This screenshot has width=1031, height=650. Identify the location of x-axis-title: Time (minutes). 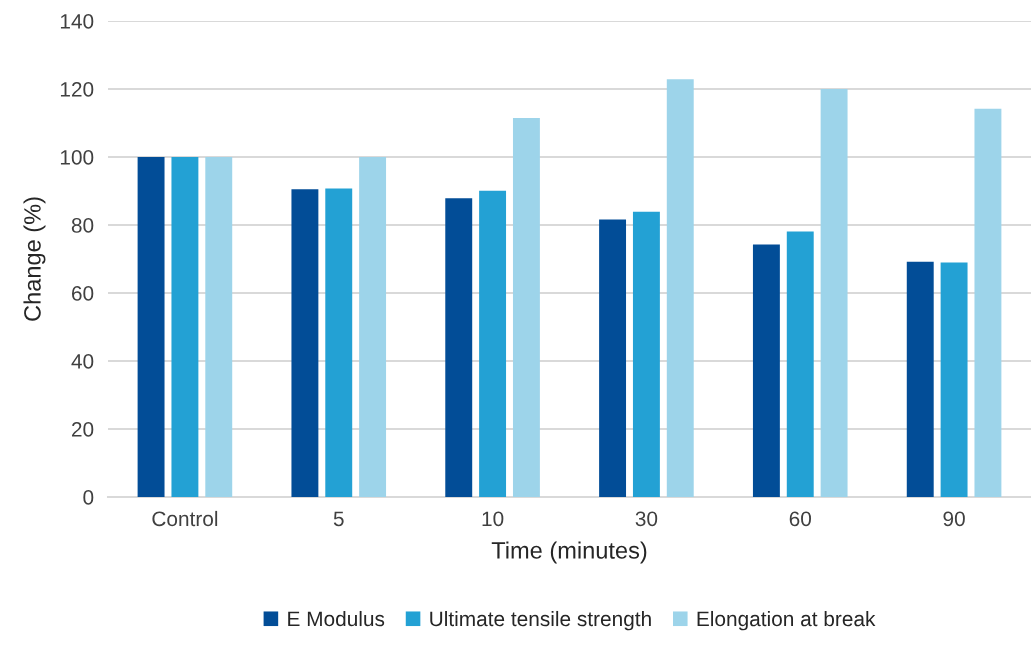
(569, 552).